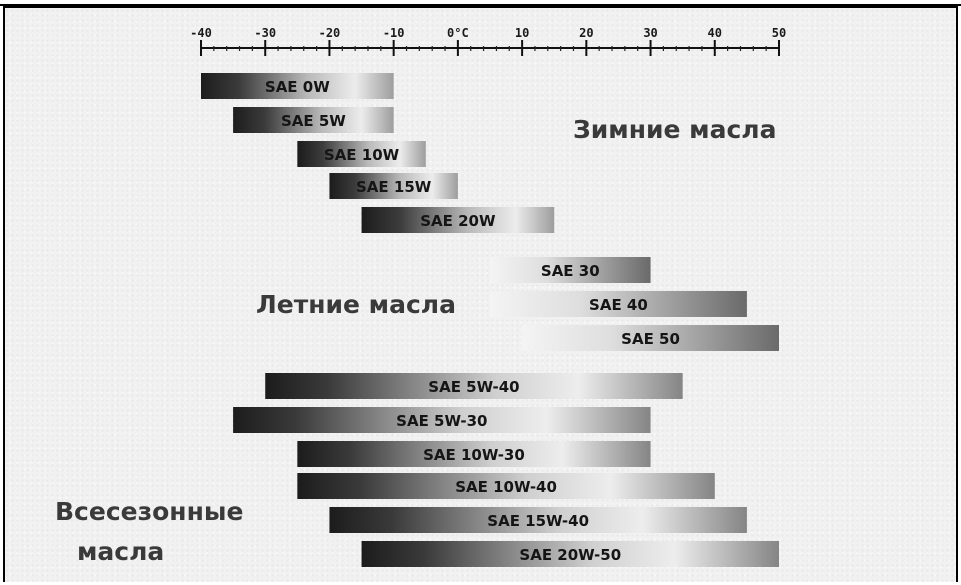 Image resolution: width=961 pixels, height=585 pixels. I want to click on bar-label: SAE 15W, so click(394, 187).